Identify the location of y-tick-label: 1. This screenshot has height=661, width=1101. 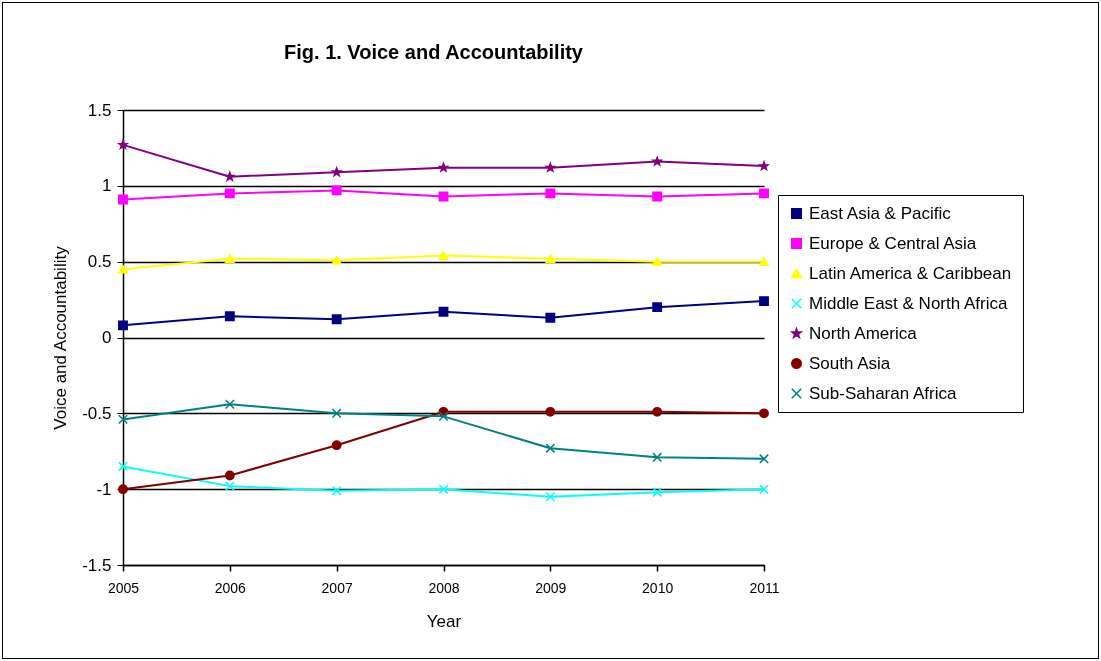
(107, 186).